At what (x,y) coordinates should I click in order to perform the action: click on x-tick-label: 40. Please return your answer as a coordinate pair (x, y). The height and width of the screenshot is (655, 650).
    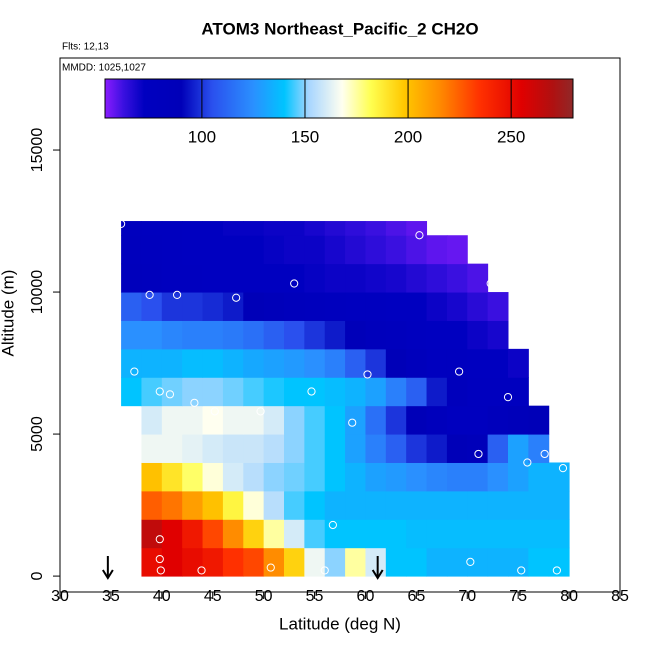
    Looking at the image, I should click on (162, 596).